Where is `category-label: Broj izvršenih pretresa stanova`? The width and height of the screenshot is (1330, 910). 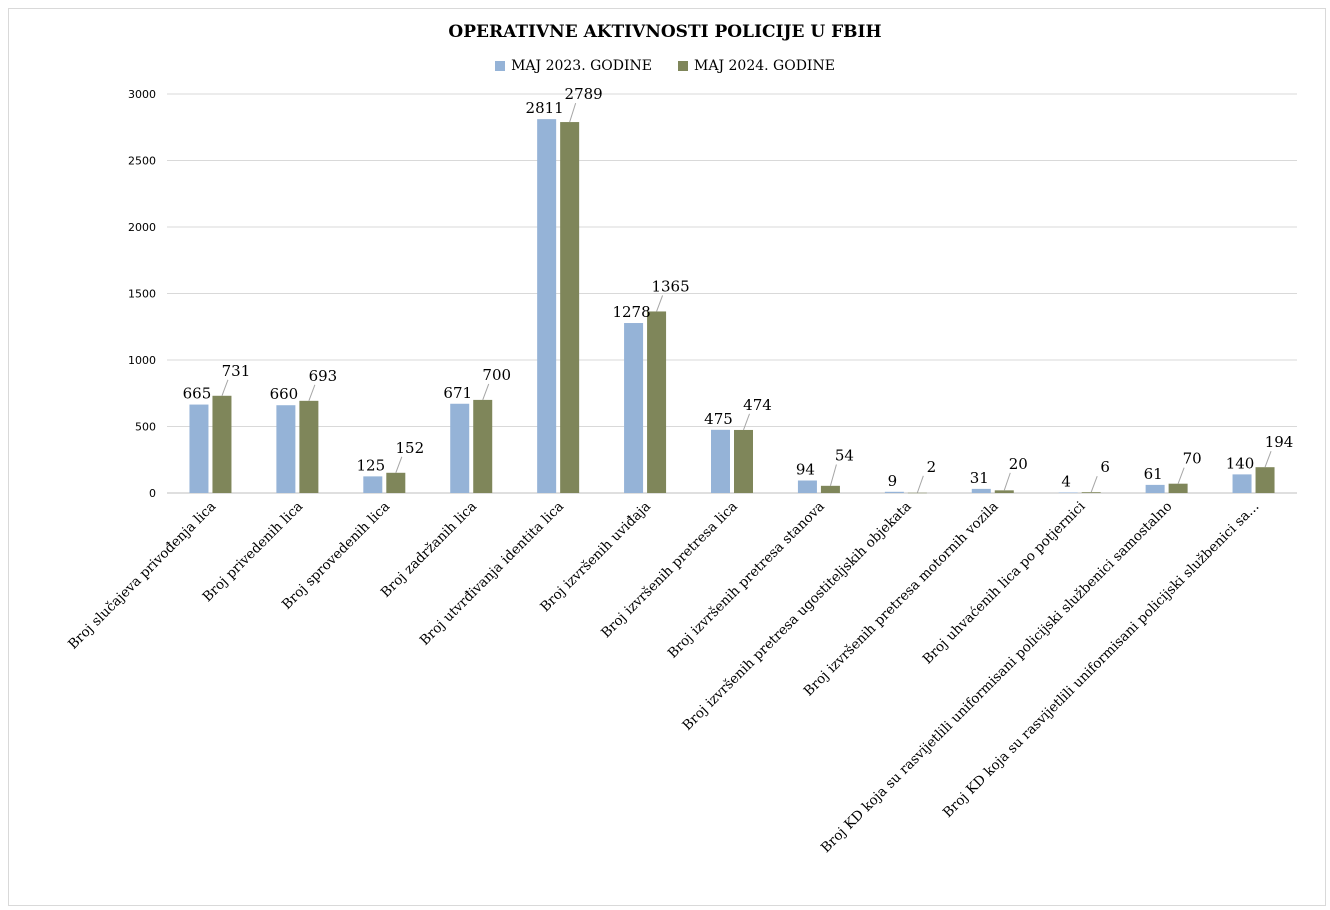
category-label: Broj izvršenih pretresa stanova is located at coordinates (746, 580).